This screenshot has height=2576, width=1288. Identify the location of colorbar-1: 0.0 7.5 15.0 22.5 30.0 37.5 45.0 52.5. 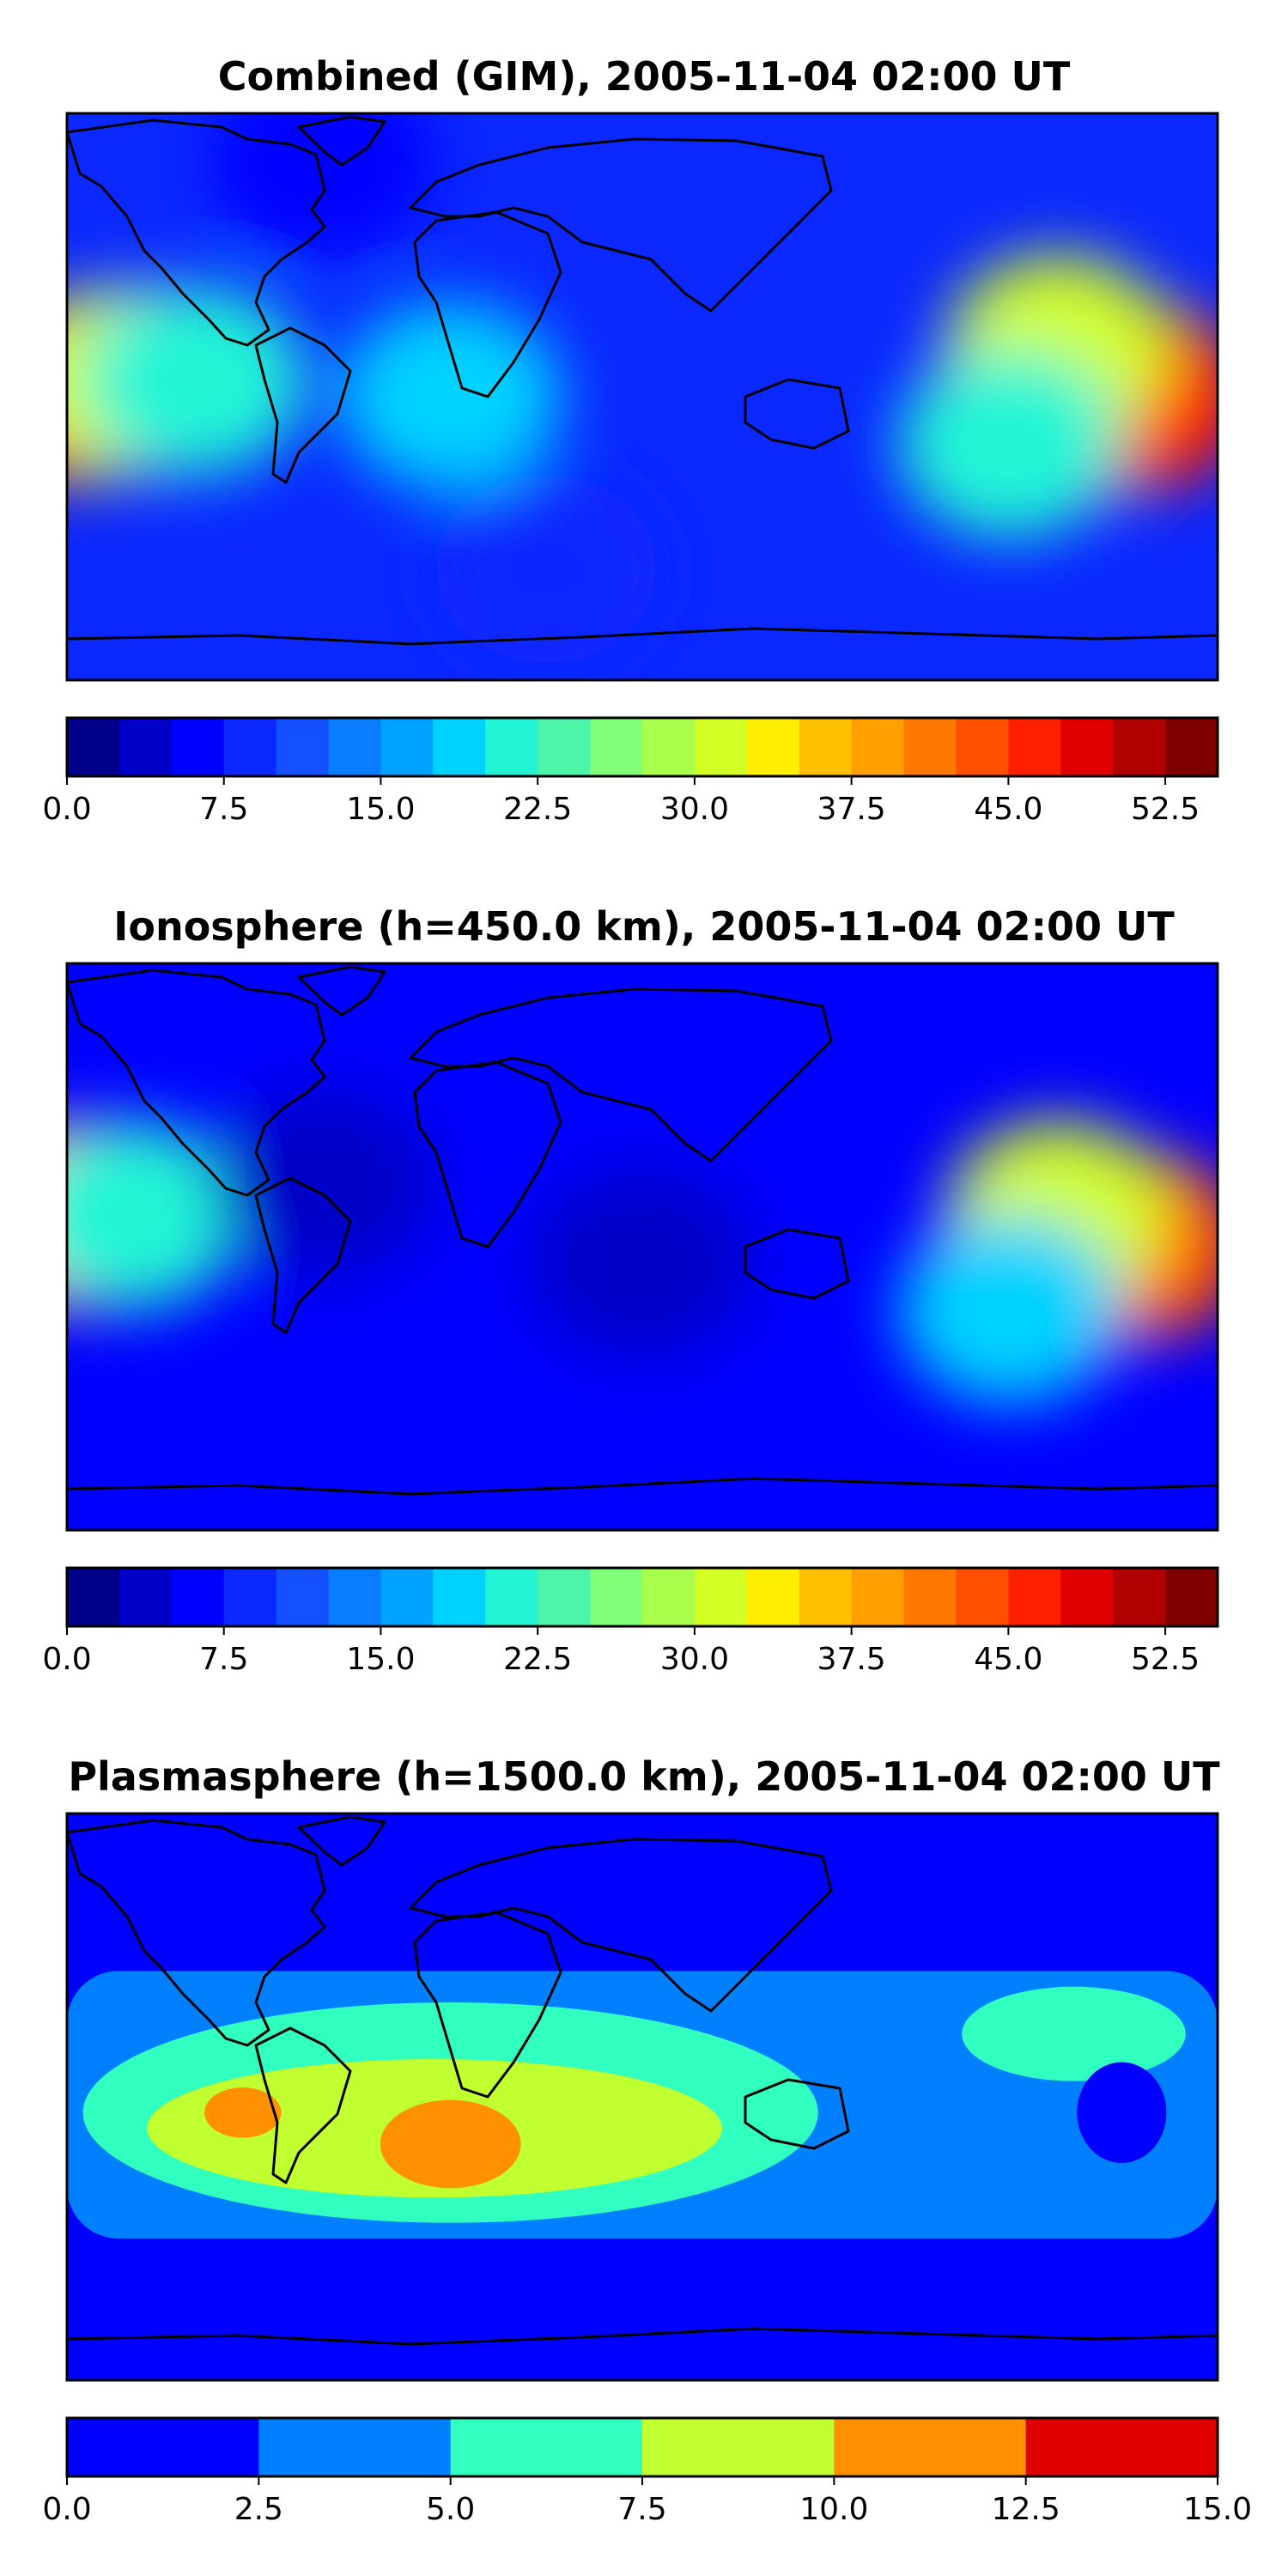
(630, 771).